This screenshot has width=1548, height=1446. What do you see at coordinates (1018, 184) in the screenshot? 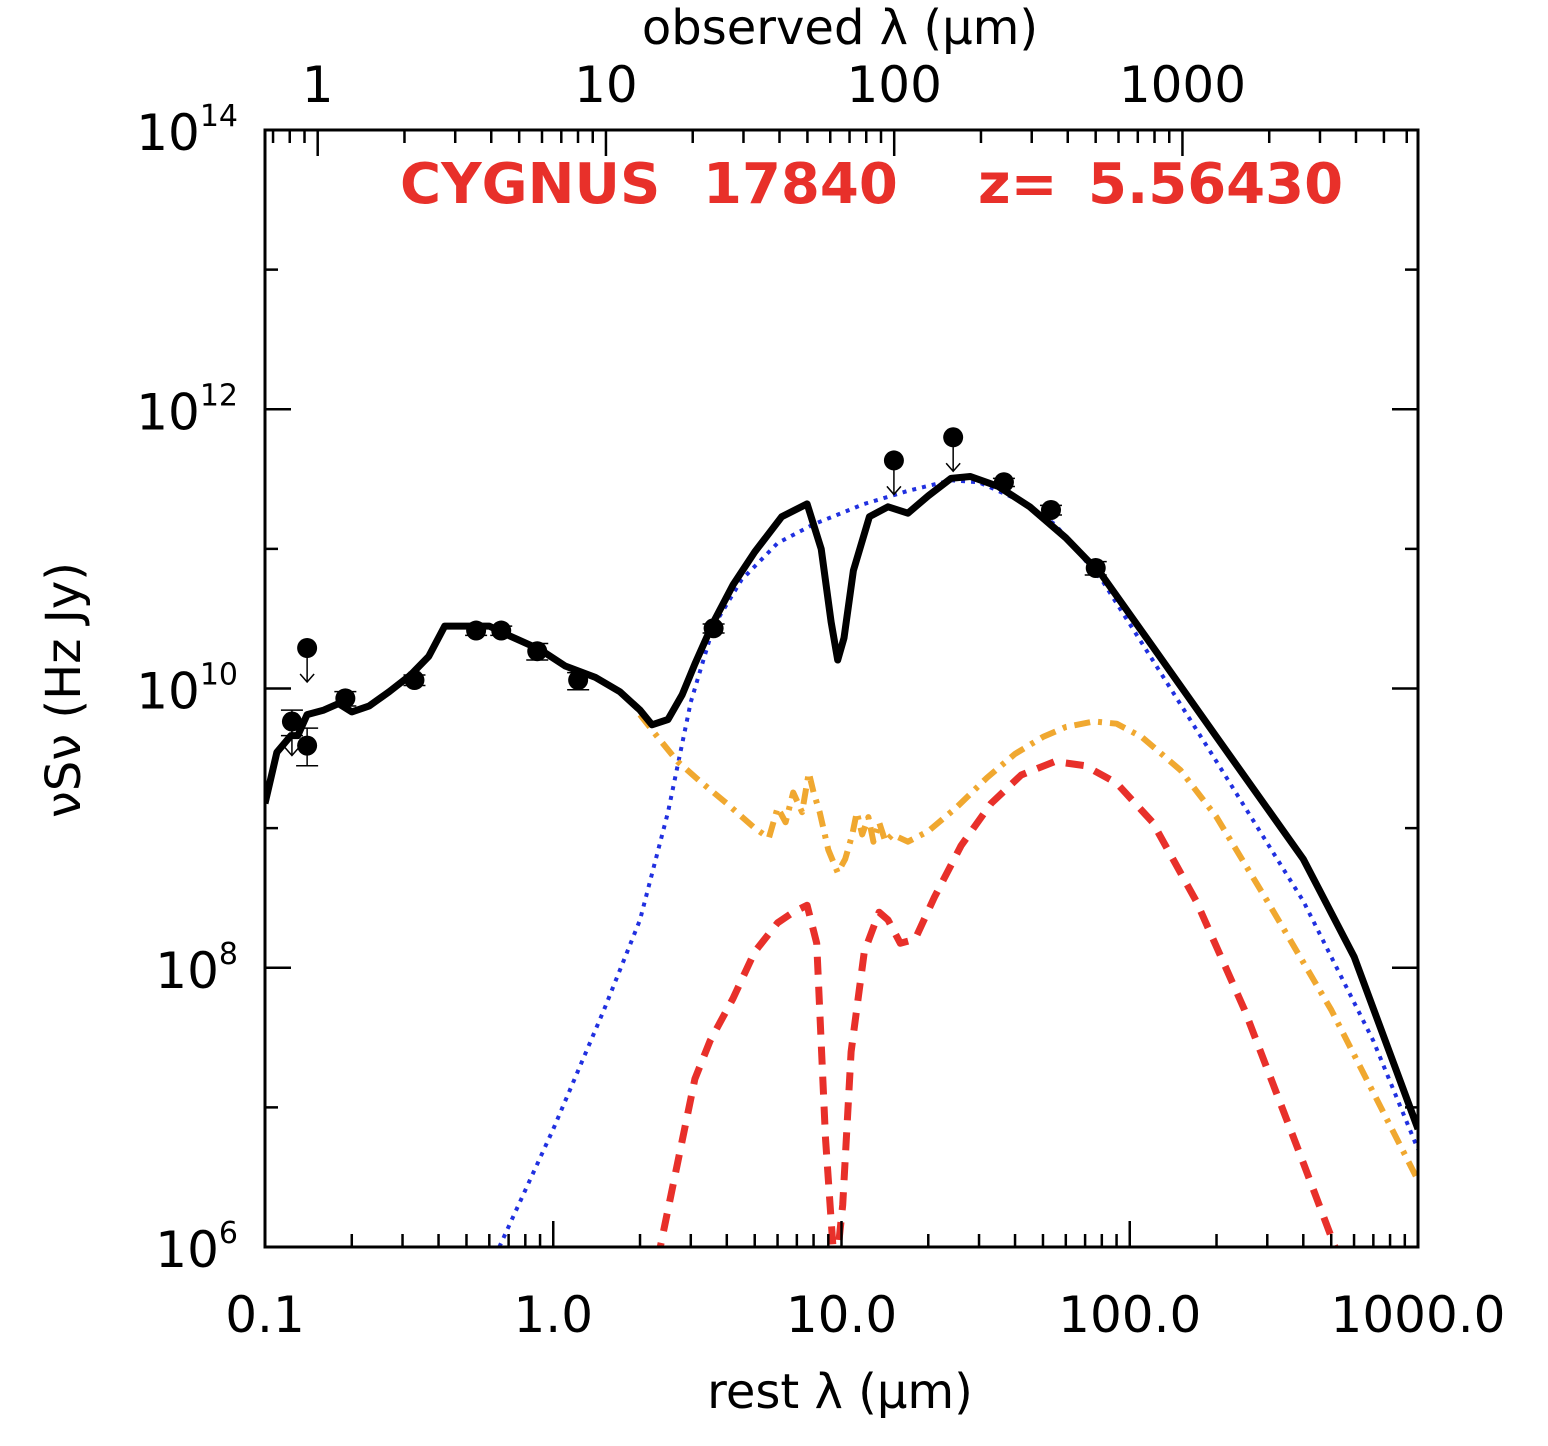
I see `title-z-label: z=` at bounding box center [1018, 184].